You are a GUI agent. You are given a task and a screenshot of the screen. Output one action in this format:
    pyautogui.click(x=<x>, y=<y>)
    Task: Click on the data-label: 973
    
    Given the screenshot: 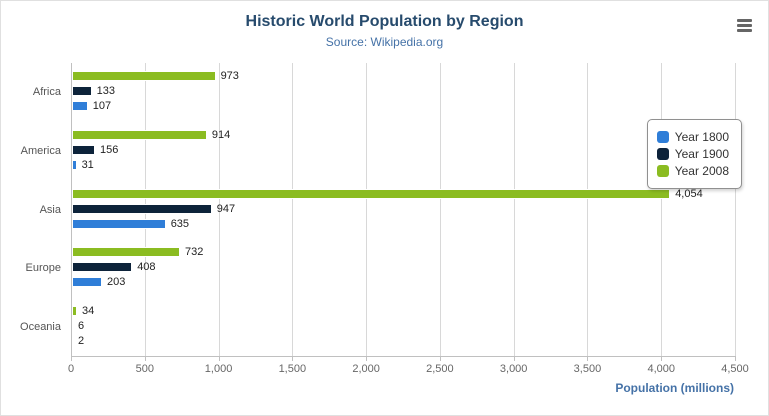 What is the action you would take?
    pyautogui.click(x=229, y=76)
    